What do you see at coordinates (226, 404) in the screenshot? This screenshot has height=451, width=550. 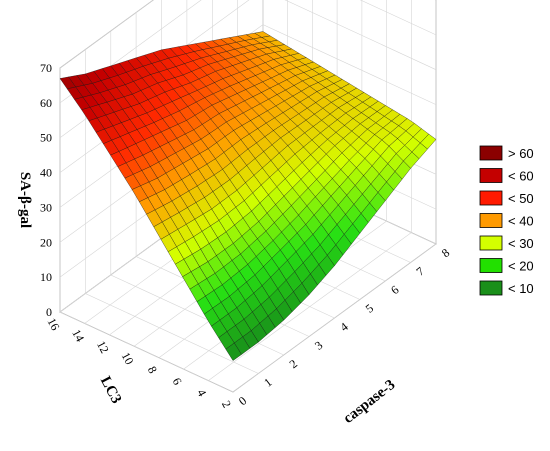 I see `y-tick-label: 2` at bounding box center [226, 404].